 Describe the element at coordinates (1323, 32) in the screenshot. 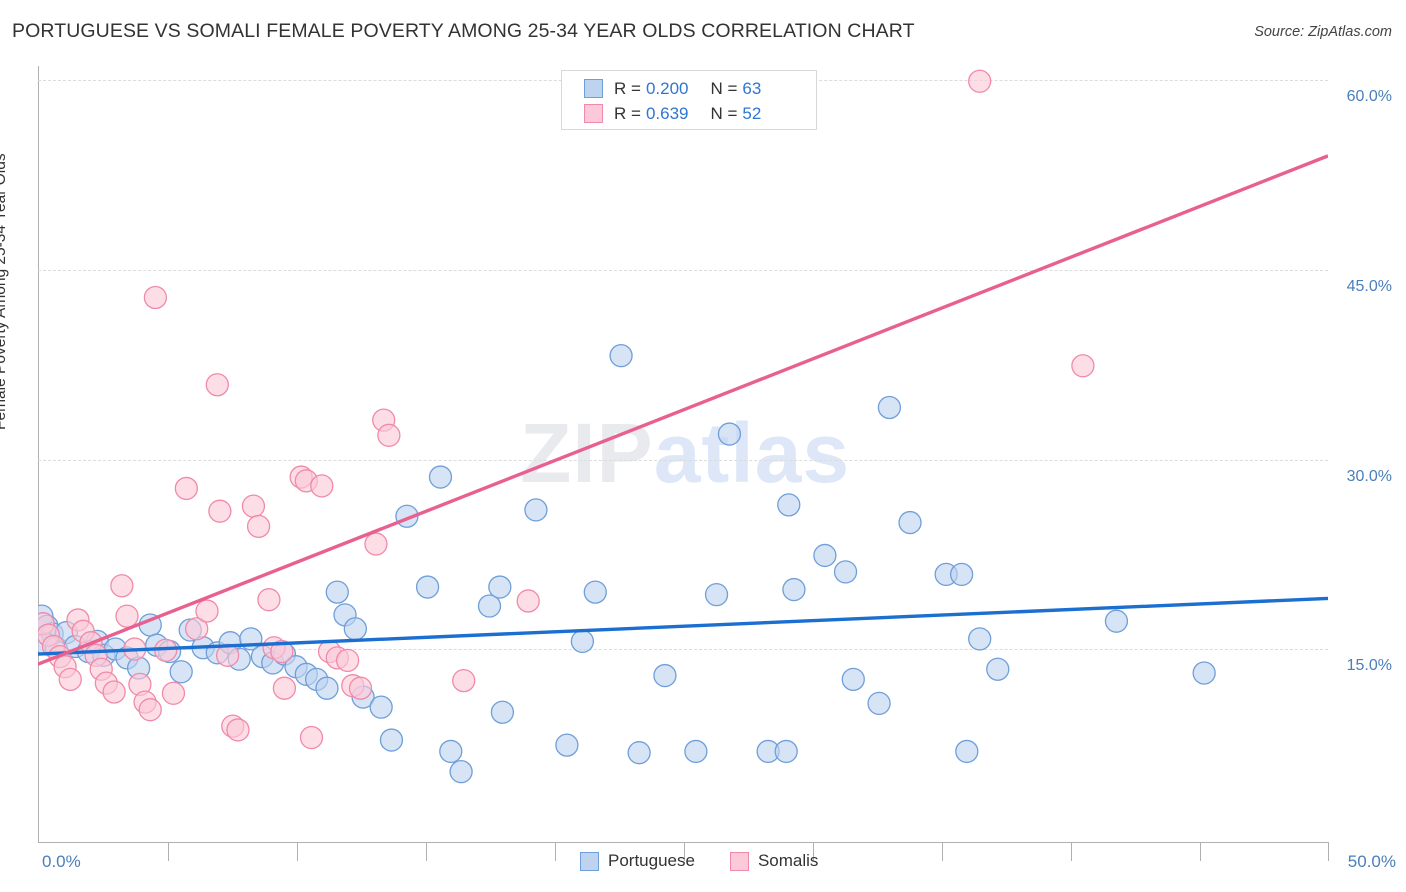

I see `source-note: Source: ZipAtlas.com` at that location.